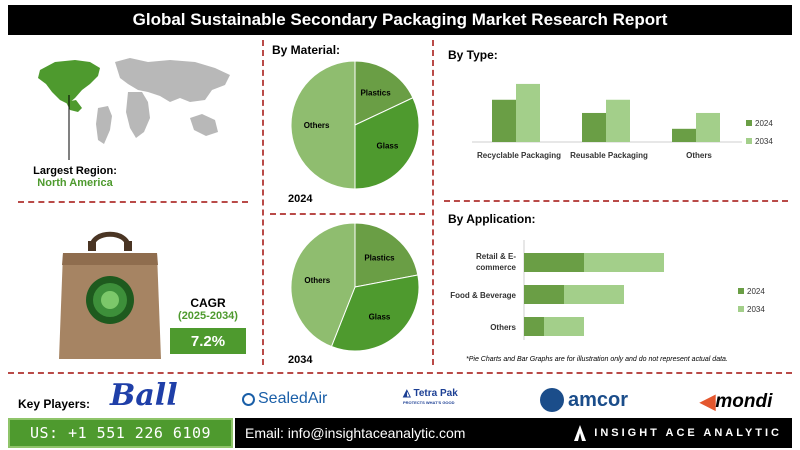 This screenshot has height=450, width=800. I want to click on divider-left, so click(133, 202).